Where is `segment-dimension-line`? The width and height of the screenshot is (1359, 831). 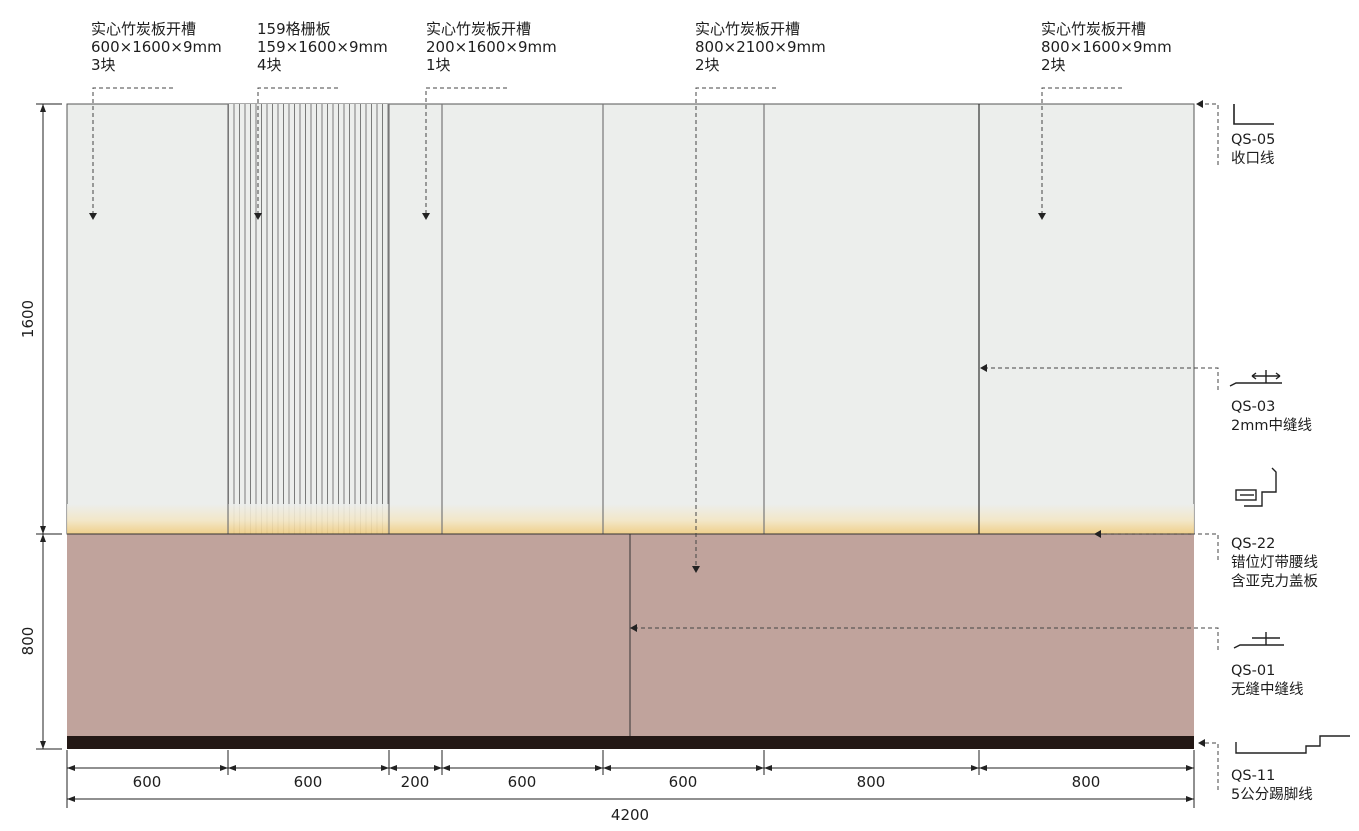 segment-dimension-line is located at coordinates (630, 779).